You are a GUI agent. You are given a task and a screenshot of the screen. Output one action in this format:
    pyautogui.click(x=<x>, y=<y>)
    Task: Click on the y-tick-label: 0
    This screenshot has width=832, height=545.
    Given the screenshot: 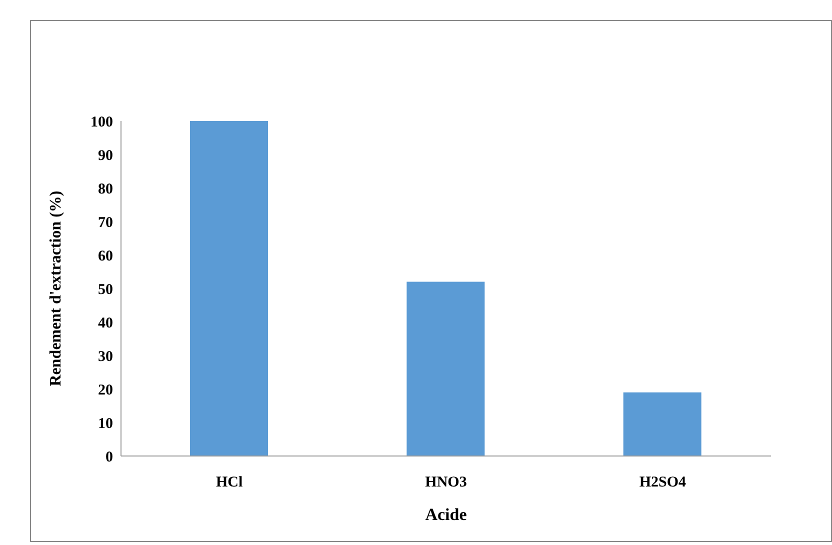 What is the action you would take?
    pyautogui.click(x=109, y=457)
    